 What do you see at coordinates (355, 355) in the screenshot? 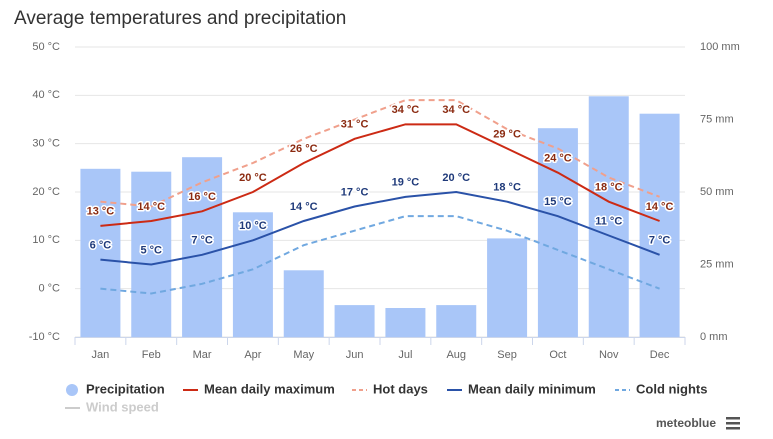
I see `x-tick-label: Jun` at bounding box center [355, 355].